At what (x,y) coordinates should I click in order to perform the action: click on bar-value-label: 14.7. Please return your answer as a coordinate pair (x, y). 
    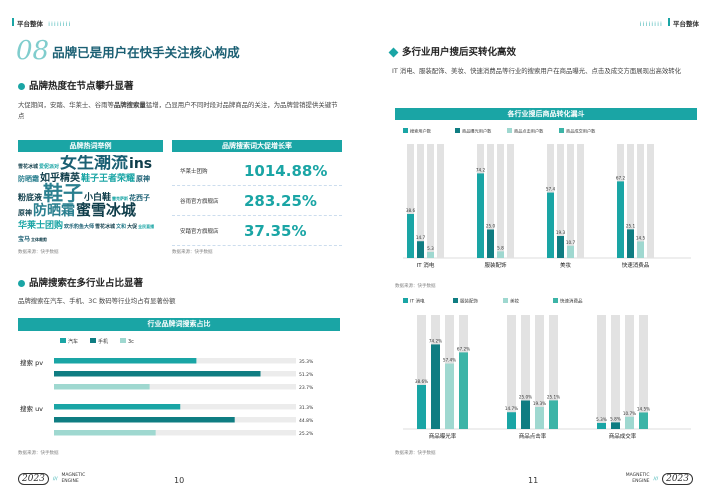
    Looking at the image, I should click on (421, 237).